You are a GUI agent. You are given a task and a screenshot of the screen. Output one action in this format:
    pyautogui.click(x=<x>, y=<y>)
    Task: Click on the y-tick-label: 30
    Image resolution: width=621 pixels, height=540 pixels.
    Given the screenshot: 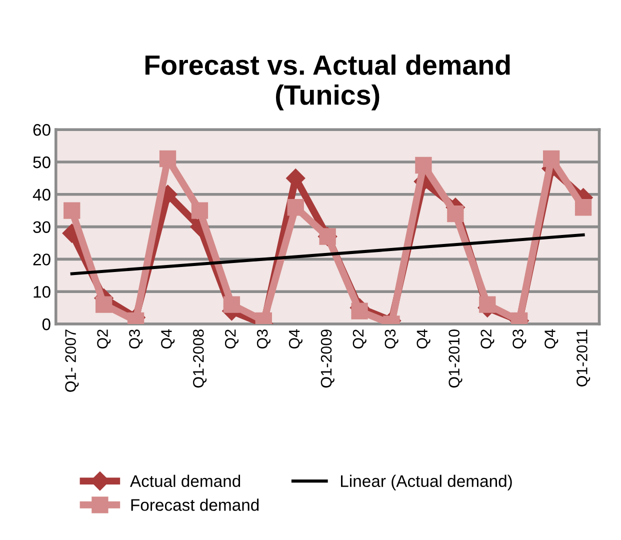 What is the action you would take?
    pyautogui.click(x=41, y=227)
    